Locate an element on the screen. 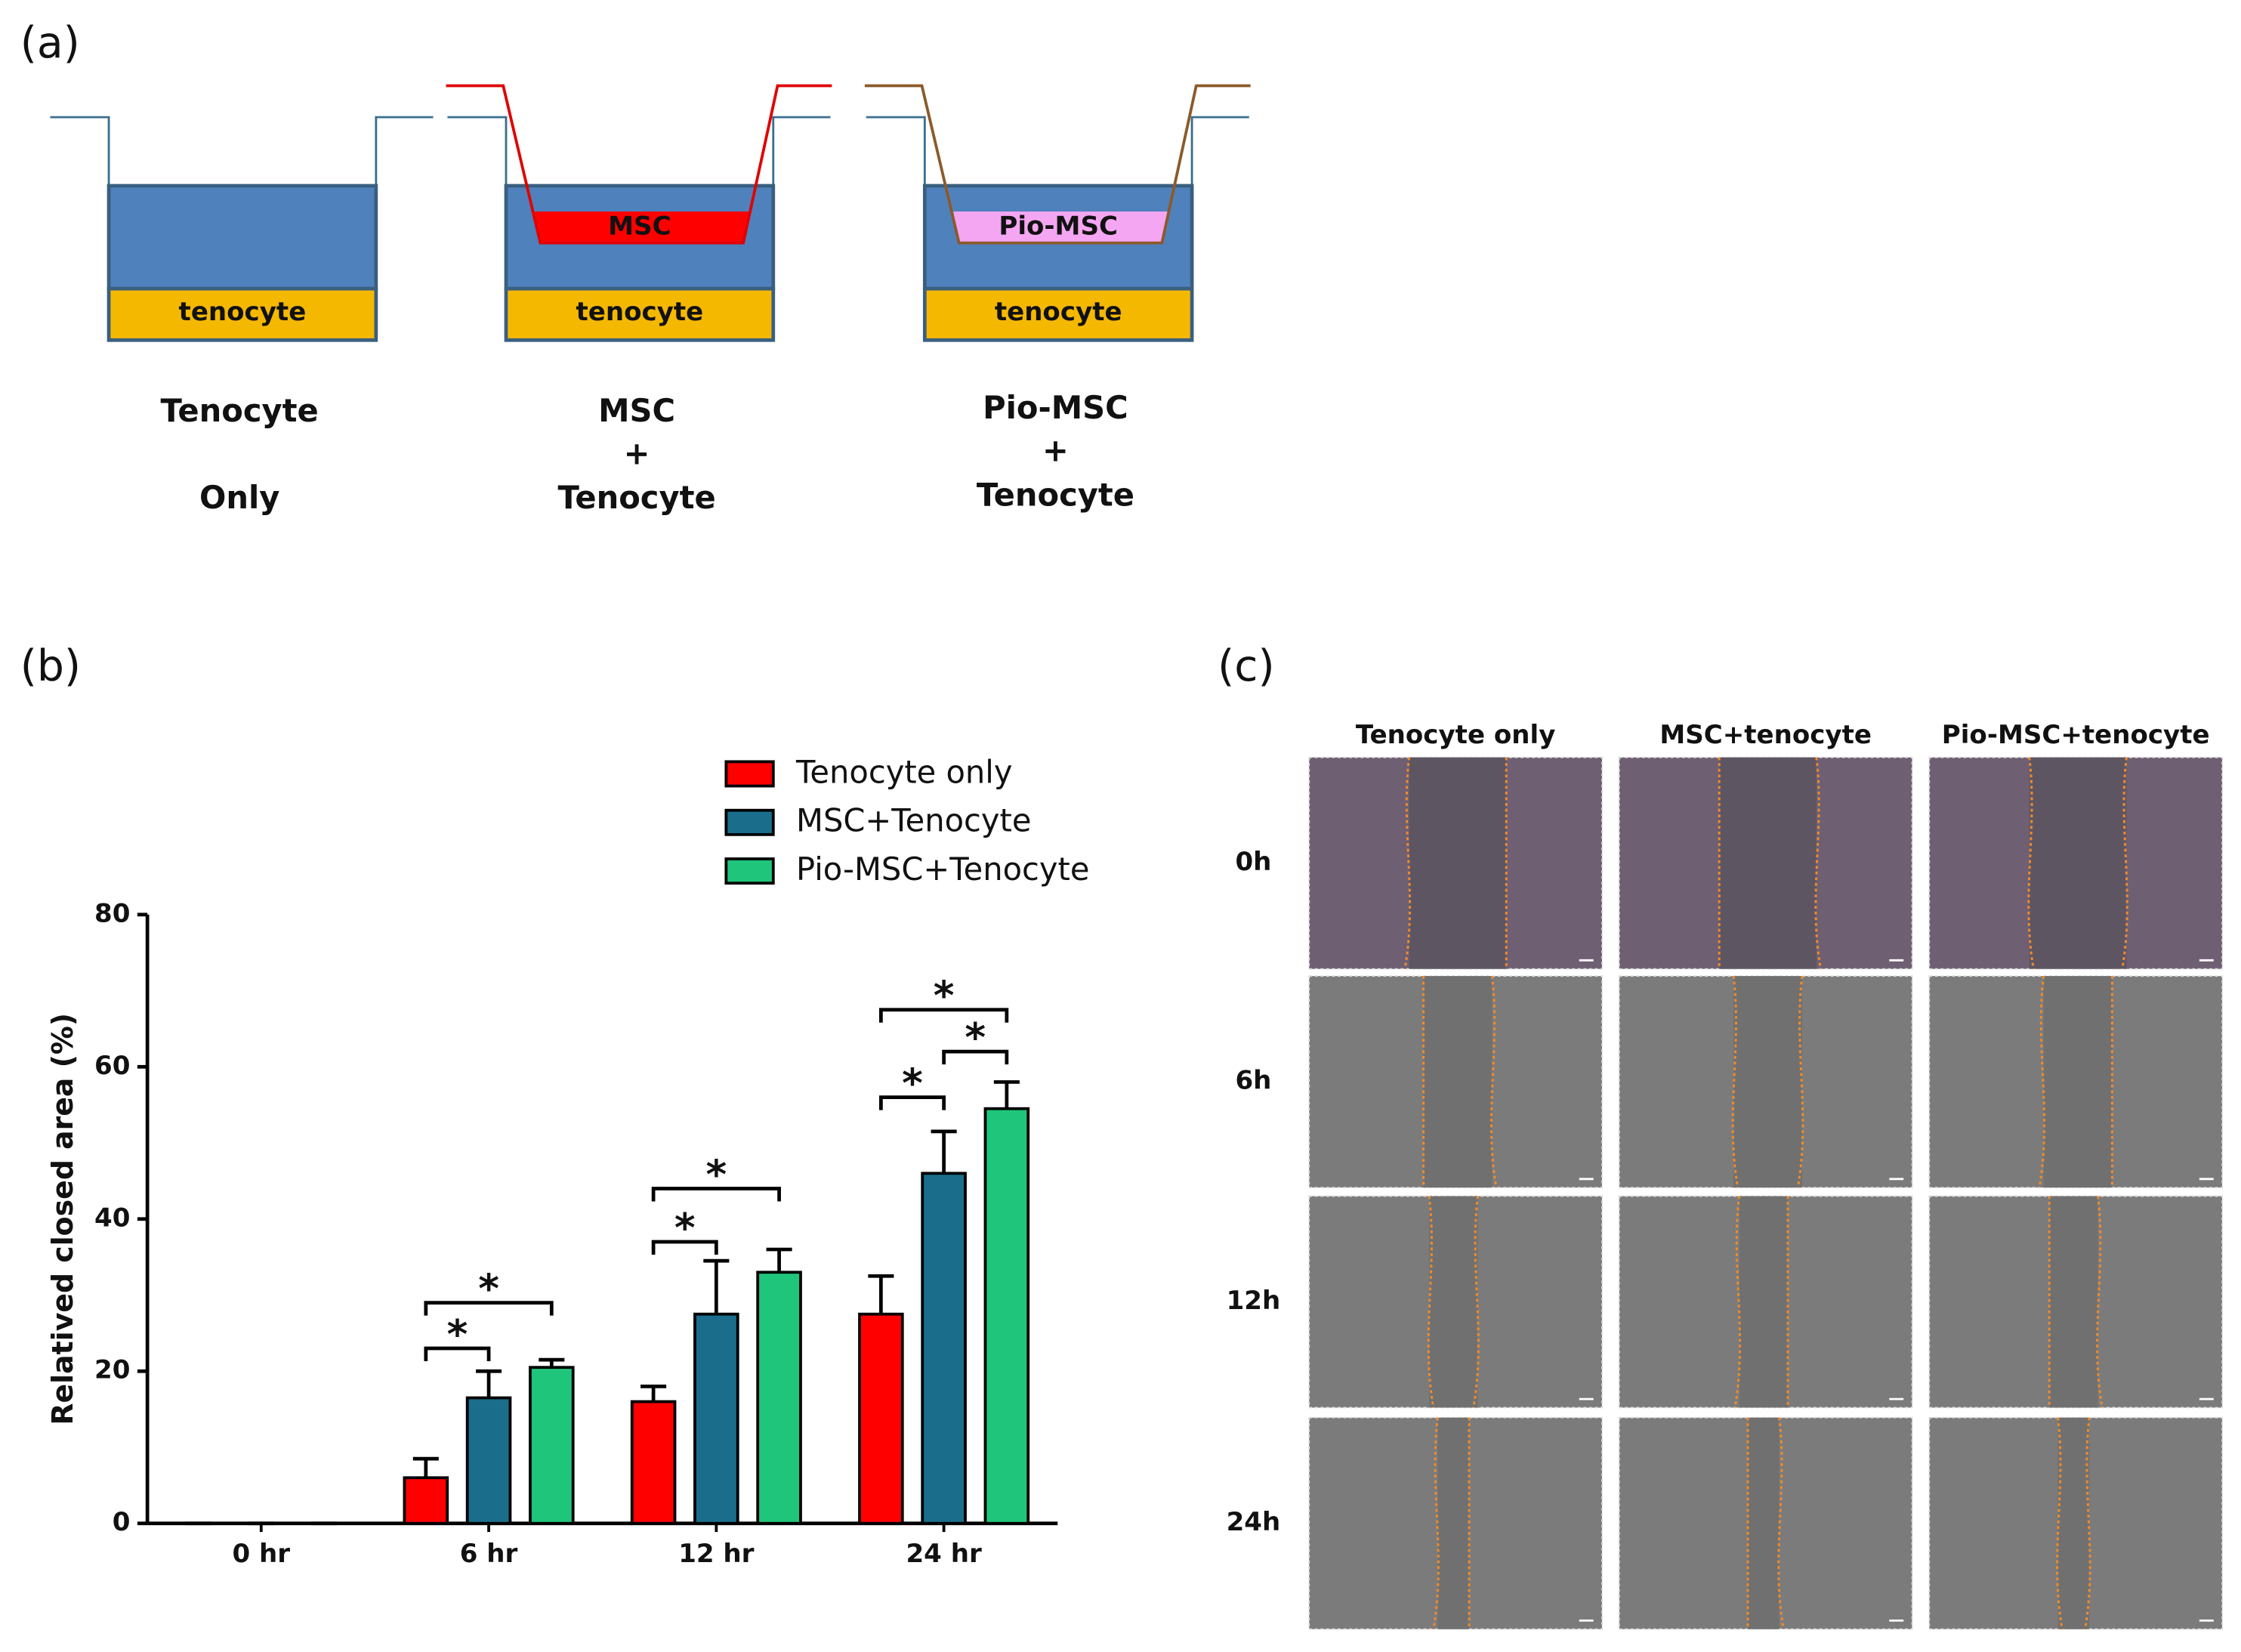 Image resolution: width=2241 pixels, height=1652 pixels. insert-label: Pio-MSC is located at coordinates (1059, 226).